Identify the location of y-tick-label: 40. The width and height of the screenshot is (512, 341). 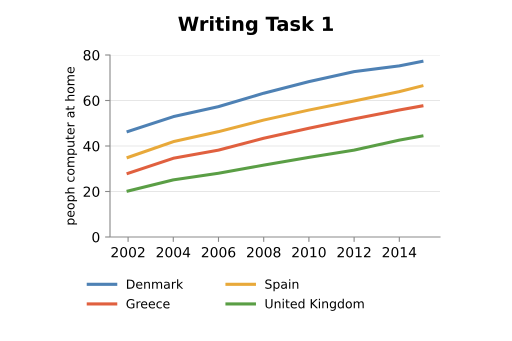
(91, 146).